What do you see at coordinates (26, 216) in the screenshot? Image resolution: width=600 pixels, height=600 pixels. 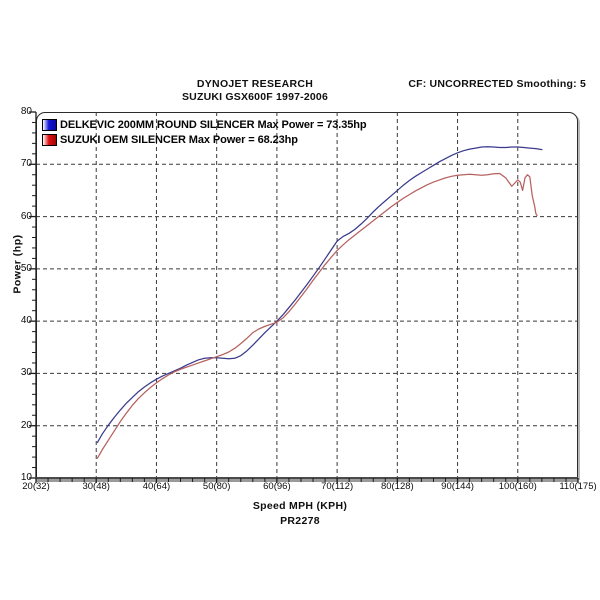 I see `y-tick-label: 60` at bounding box center [26, 216].